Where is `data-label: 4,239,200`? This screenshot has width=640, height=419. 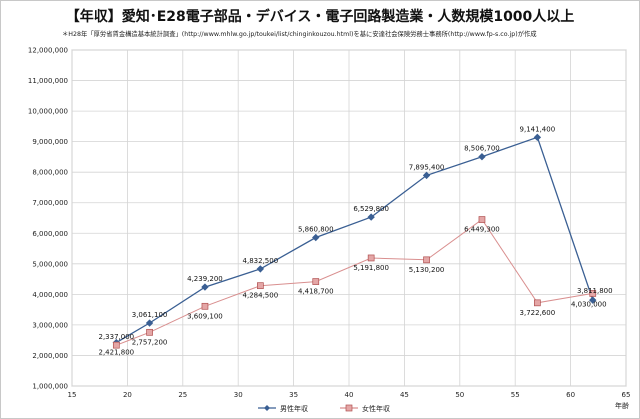 data-label: 4,239,200 is located at coordinates (205, 279).